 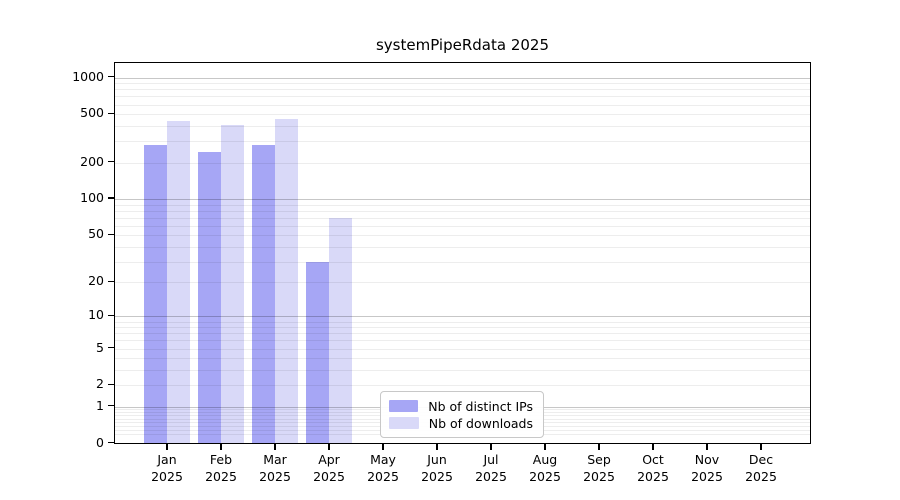 I want to click on x-tick-label-sep: Sep 2025, so click(x=599, y=468).